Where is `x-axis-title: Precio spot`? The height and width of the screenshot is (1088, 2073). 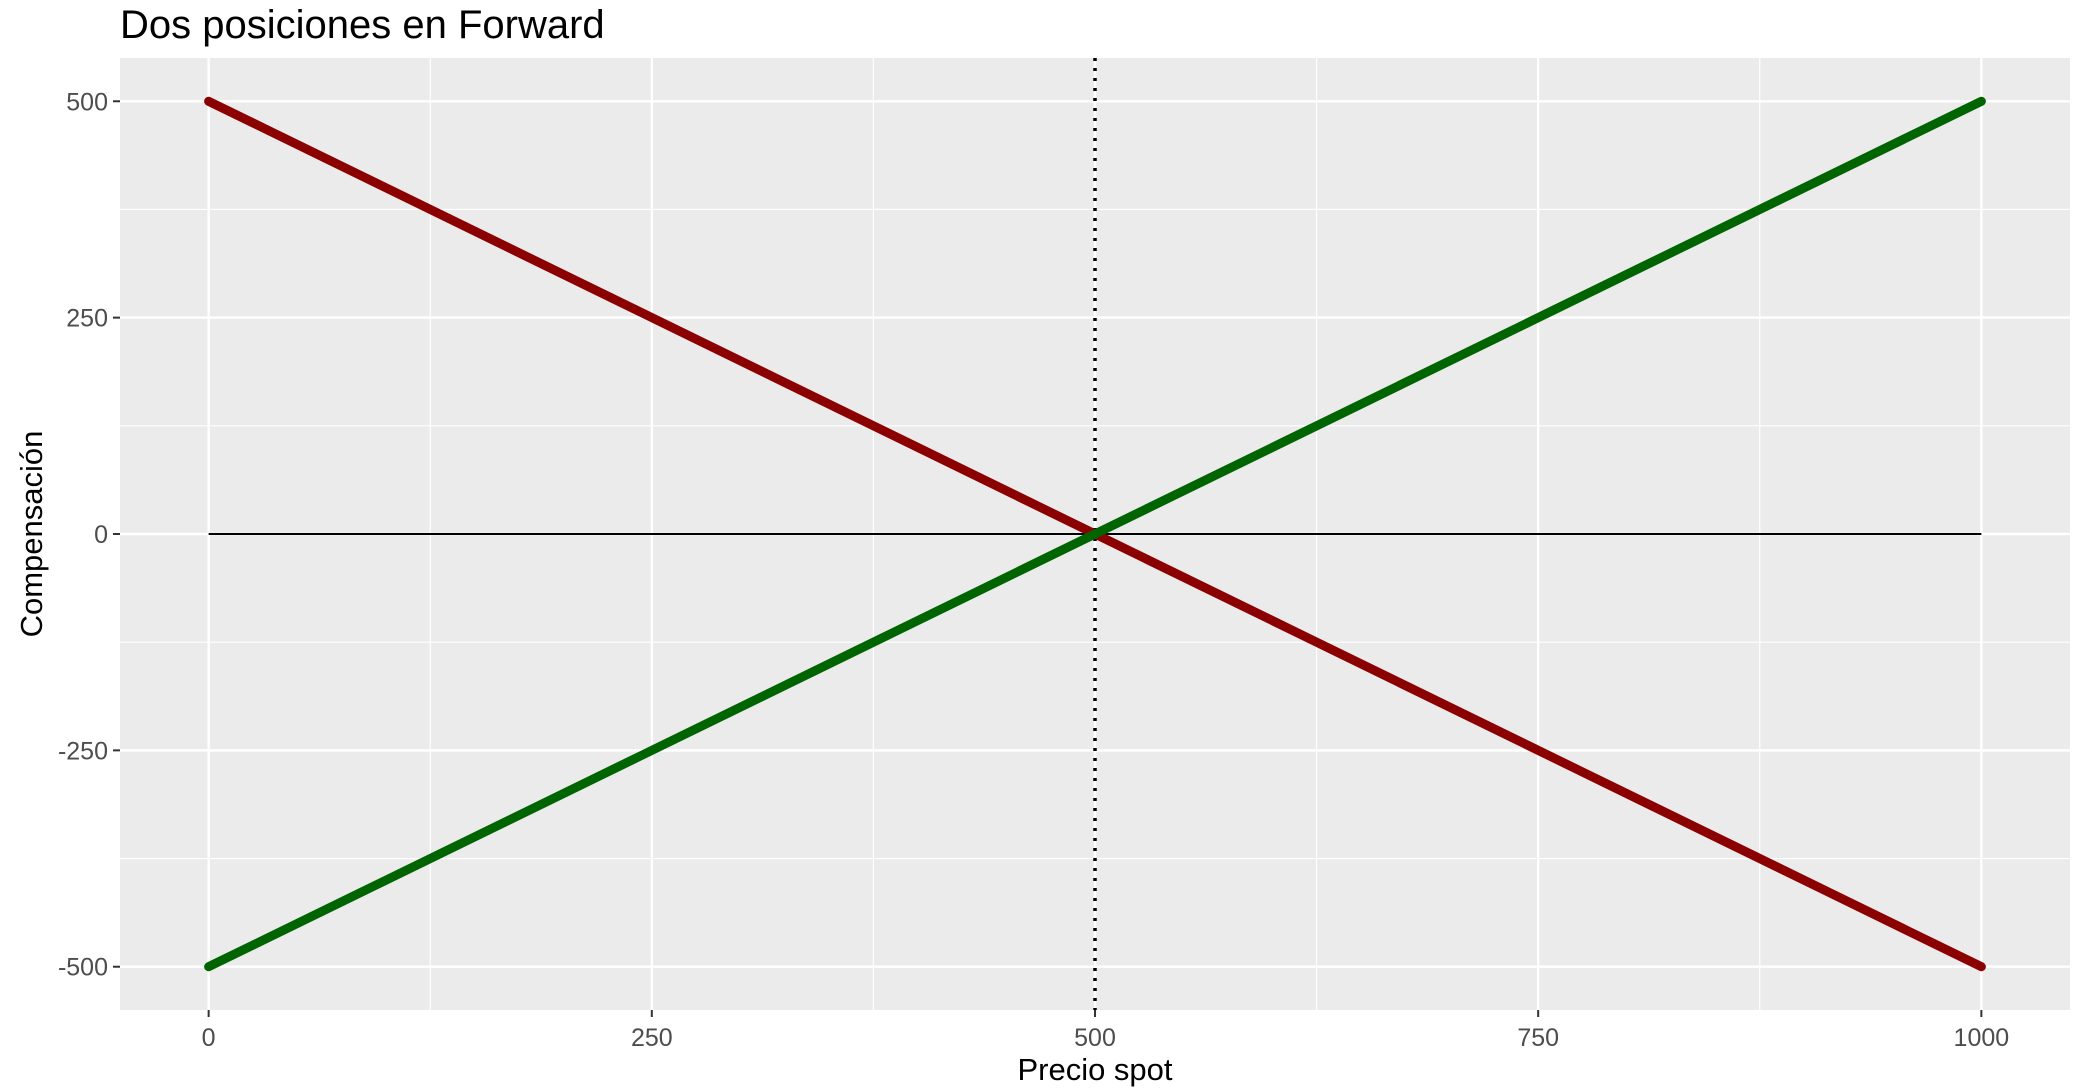
x-axis-title: Precio spot is located at coordinates (1094, 1069).